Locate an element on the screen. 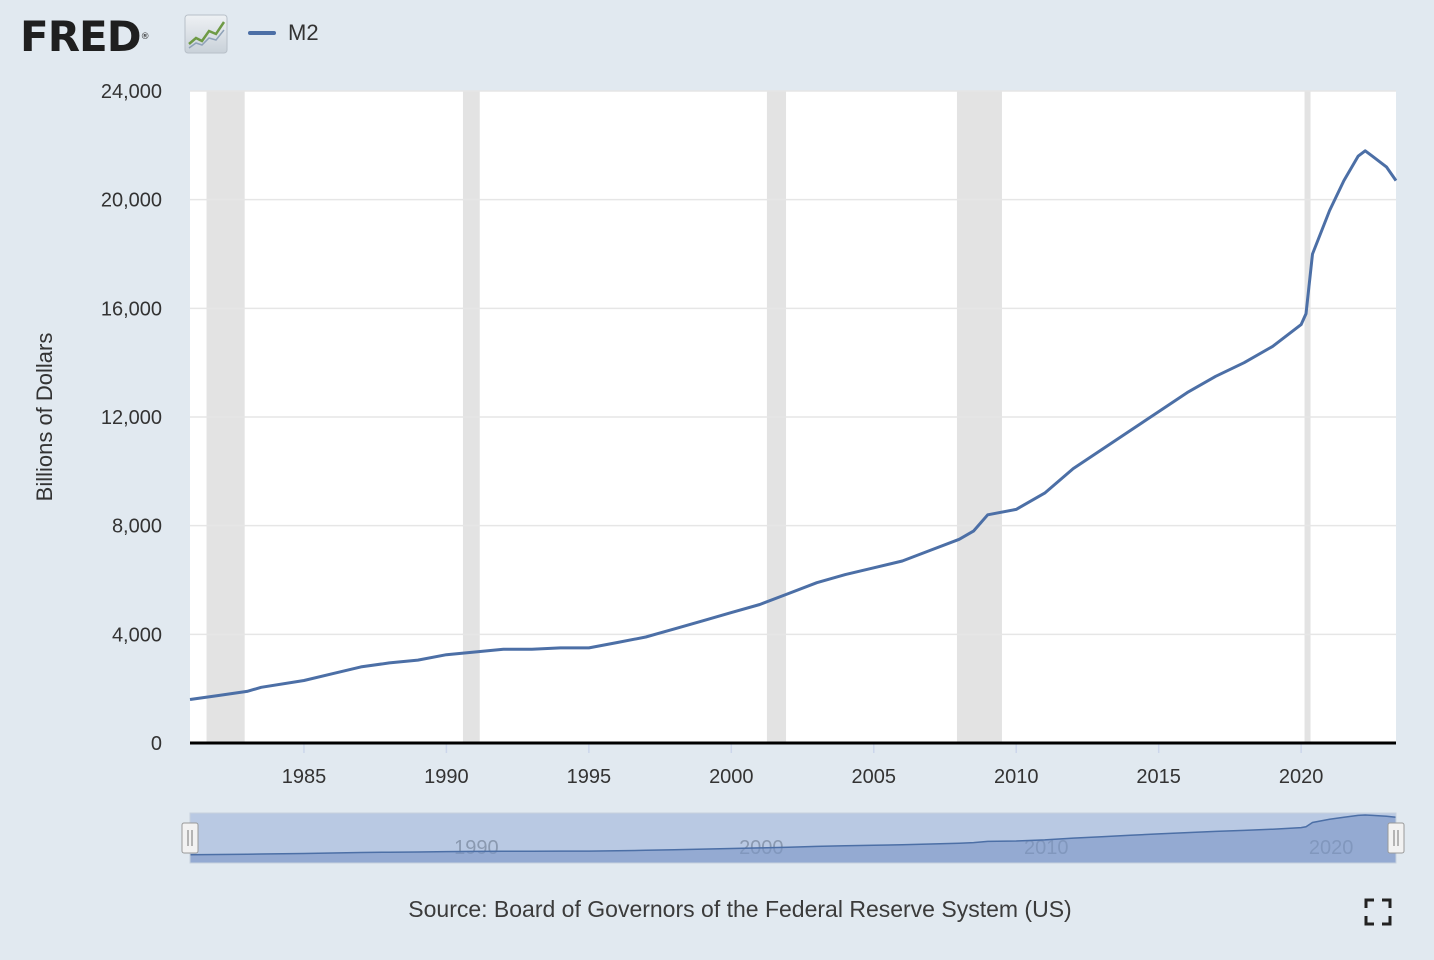 The height and width of the screenshot is (960, 1434). navigator-handle-left is located at coordinates (190, 838).